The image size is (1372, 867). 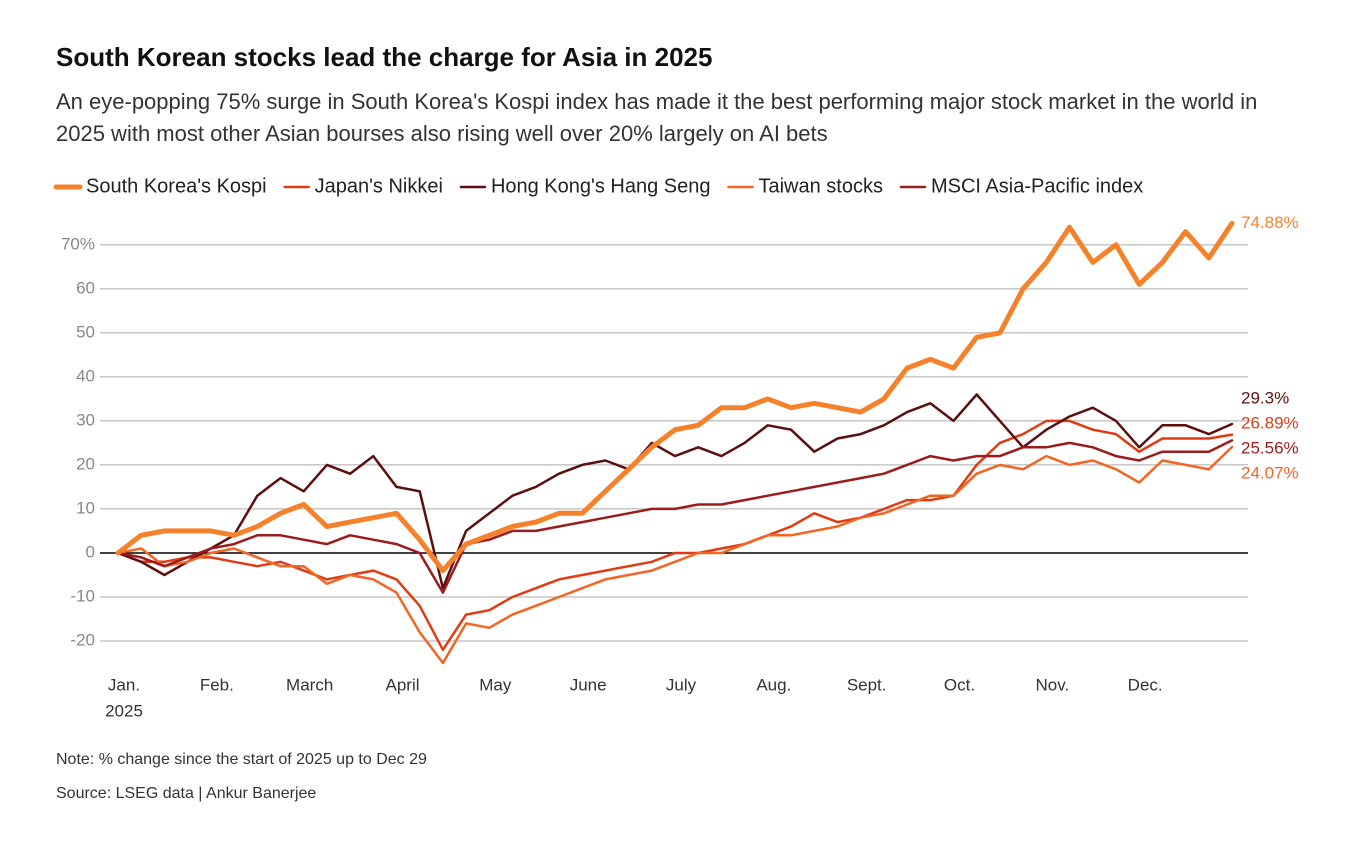 I want to click on end-value-label: 74.88%, so click(x=1270, y=222).